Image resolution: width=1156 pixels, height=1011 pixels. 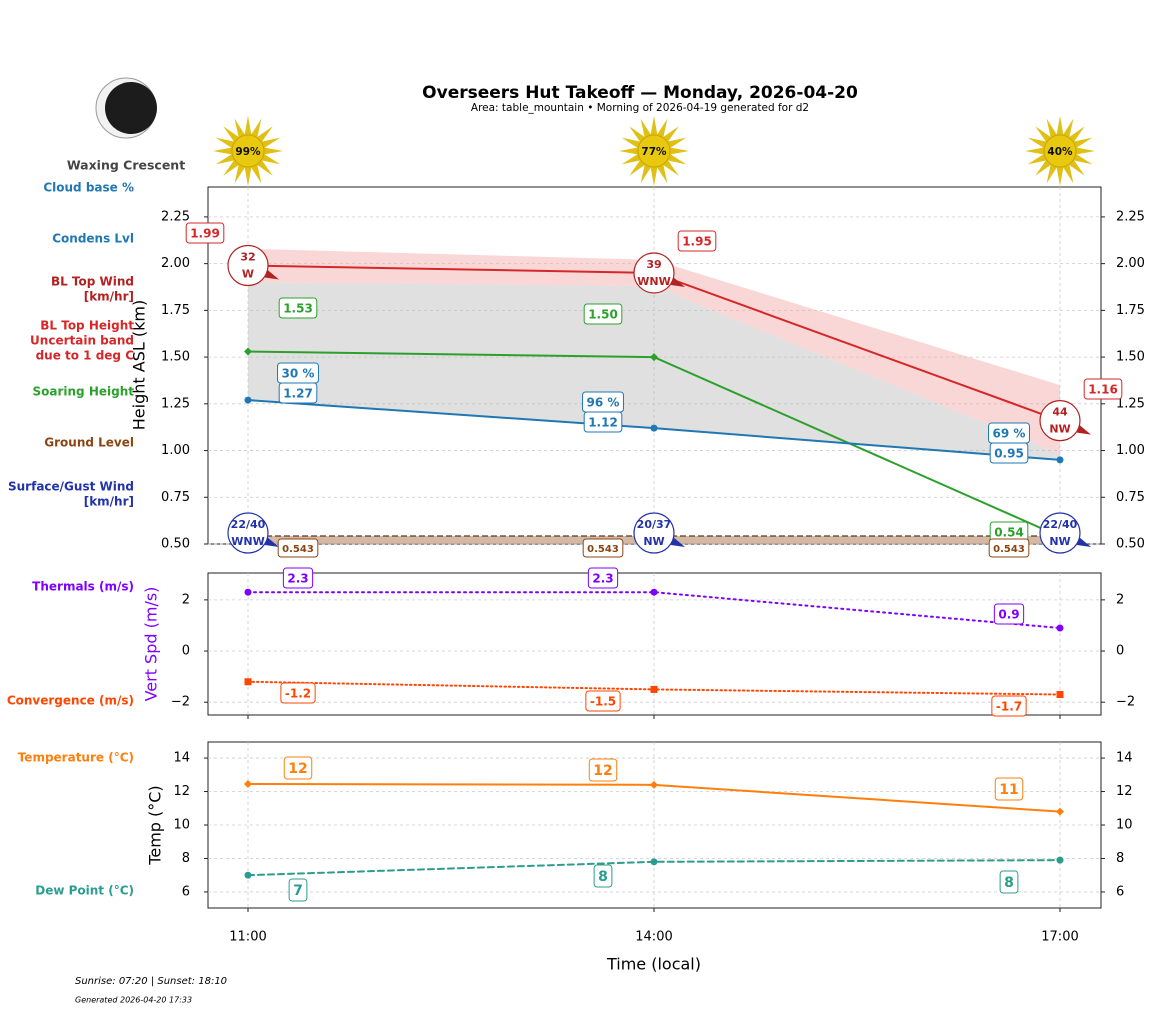 What do you see at coordinates (1124, 825) in the screenshot?
I see `y2-tick-label: 10` at bounding box center [1124, 825].